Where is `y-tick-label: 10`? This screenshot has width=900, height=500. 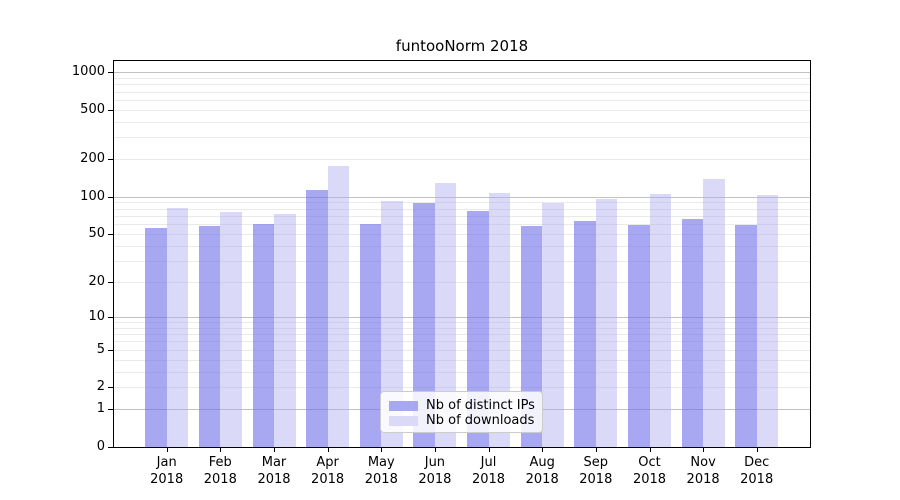
y-tick-label: 10 is located at coordinates (96, 316).